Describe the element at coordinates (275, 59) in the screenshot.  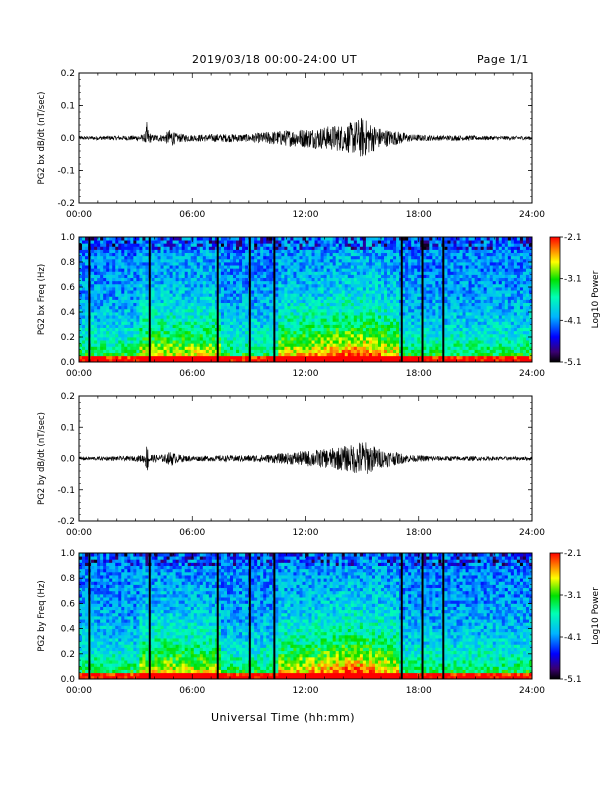
I see `page-title: 2019/03/18 00:00-24:00 UT` at that location.